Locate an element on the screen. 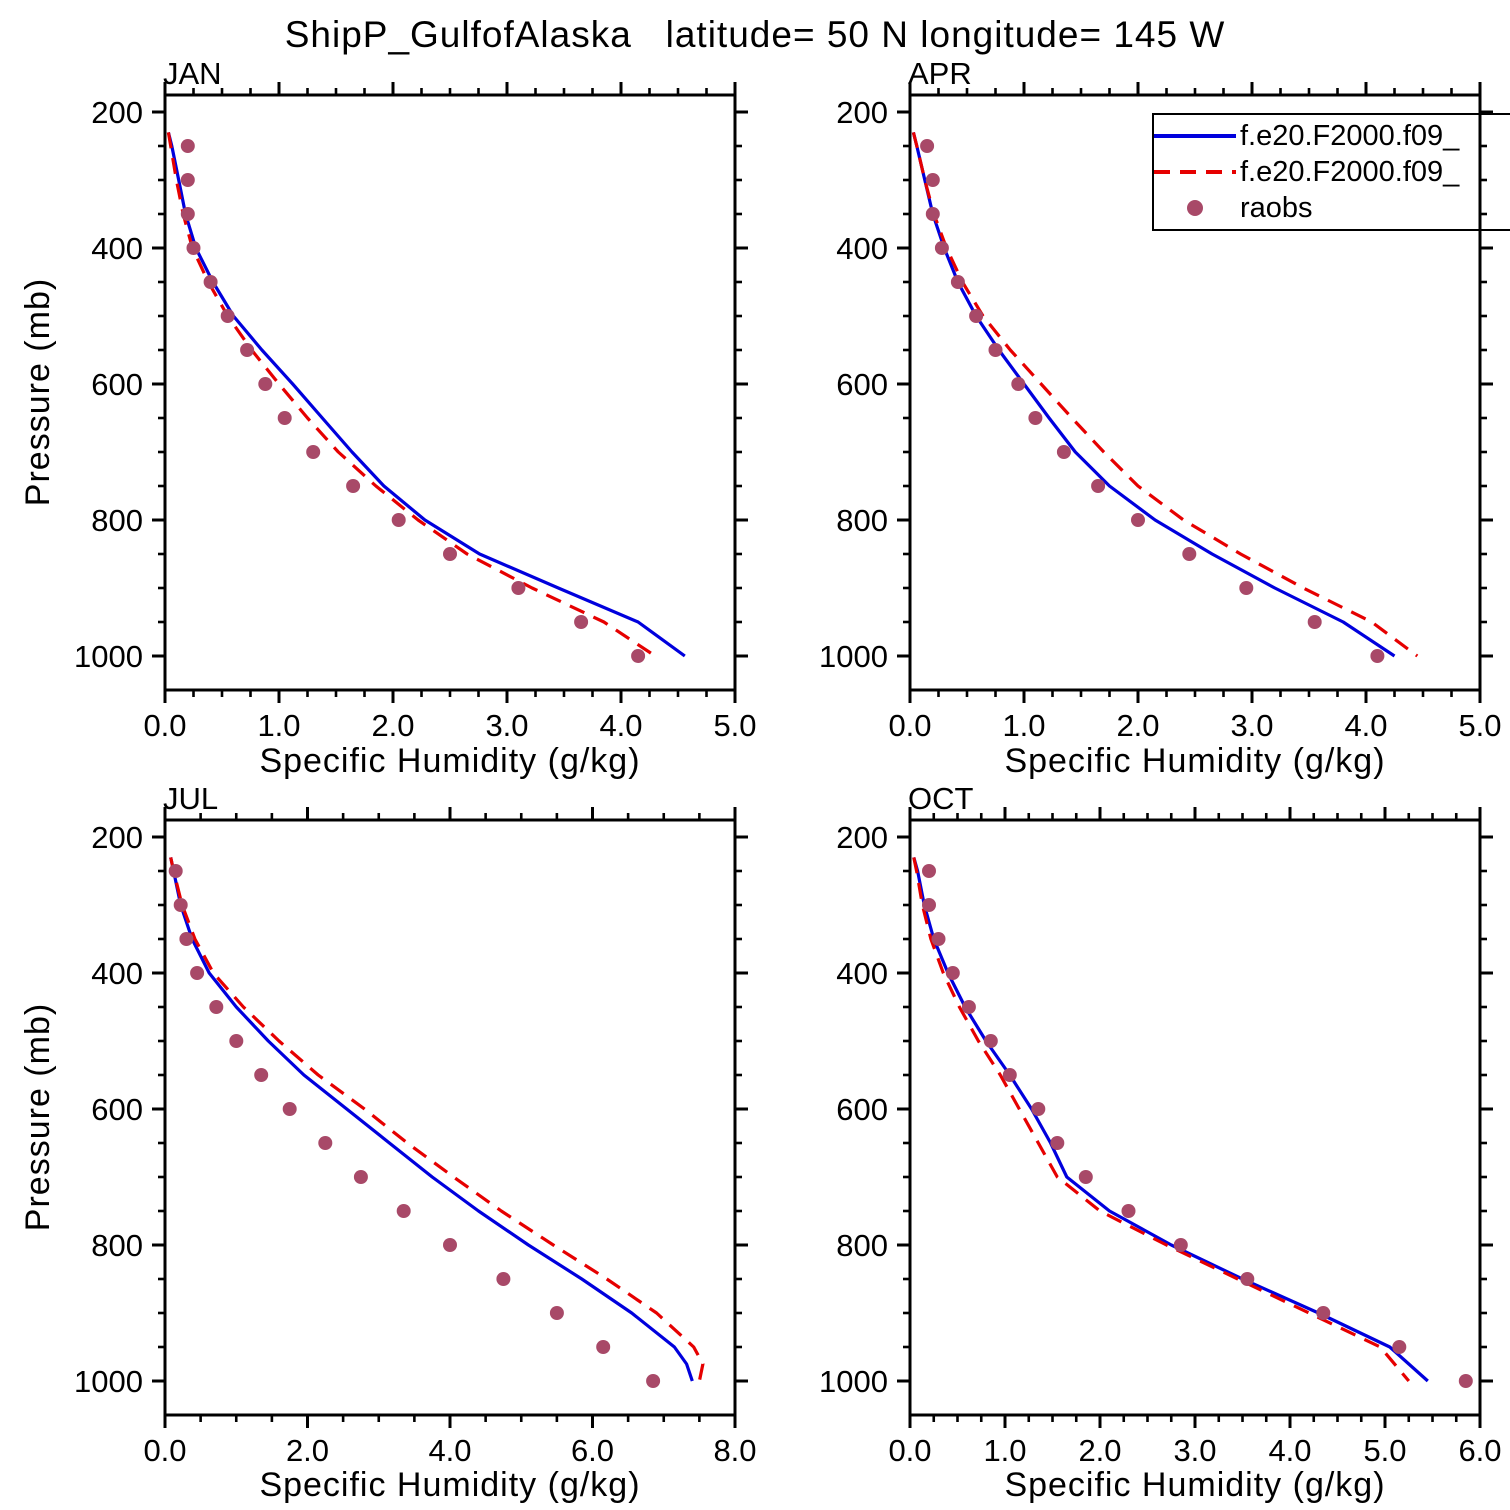  legend: f.e20.F2000.f09_ f.e20.F2000.f09_ raobs is located at coordinates (1331, 172).